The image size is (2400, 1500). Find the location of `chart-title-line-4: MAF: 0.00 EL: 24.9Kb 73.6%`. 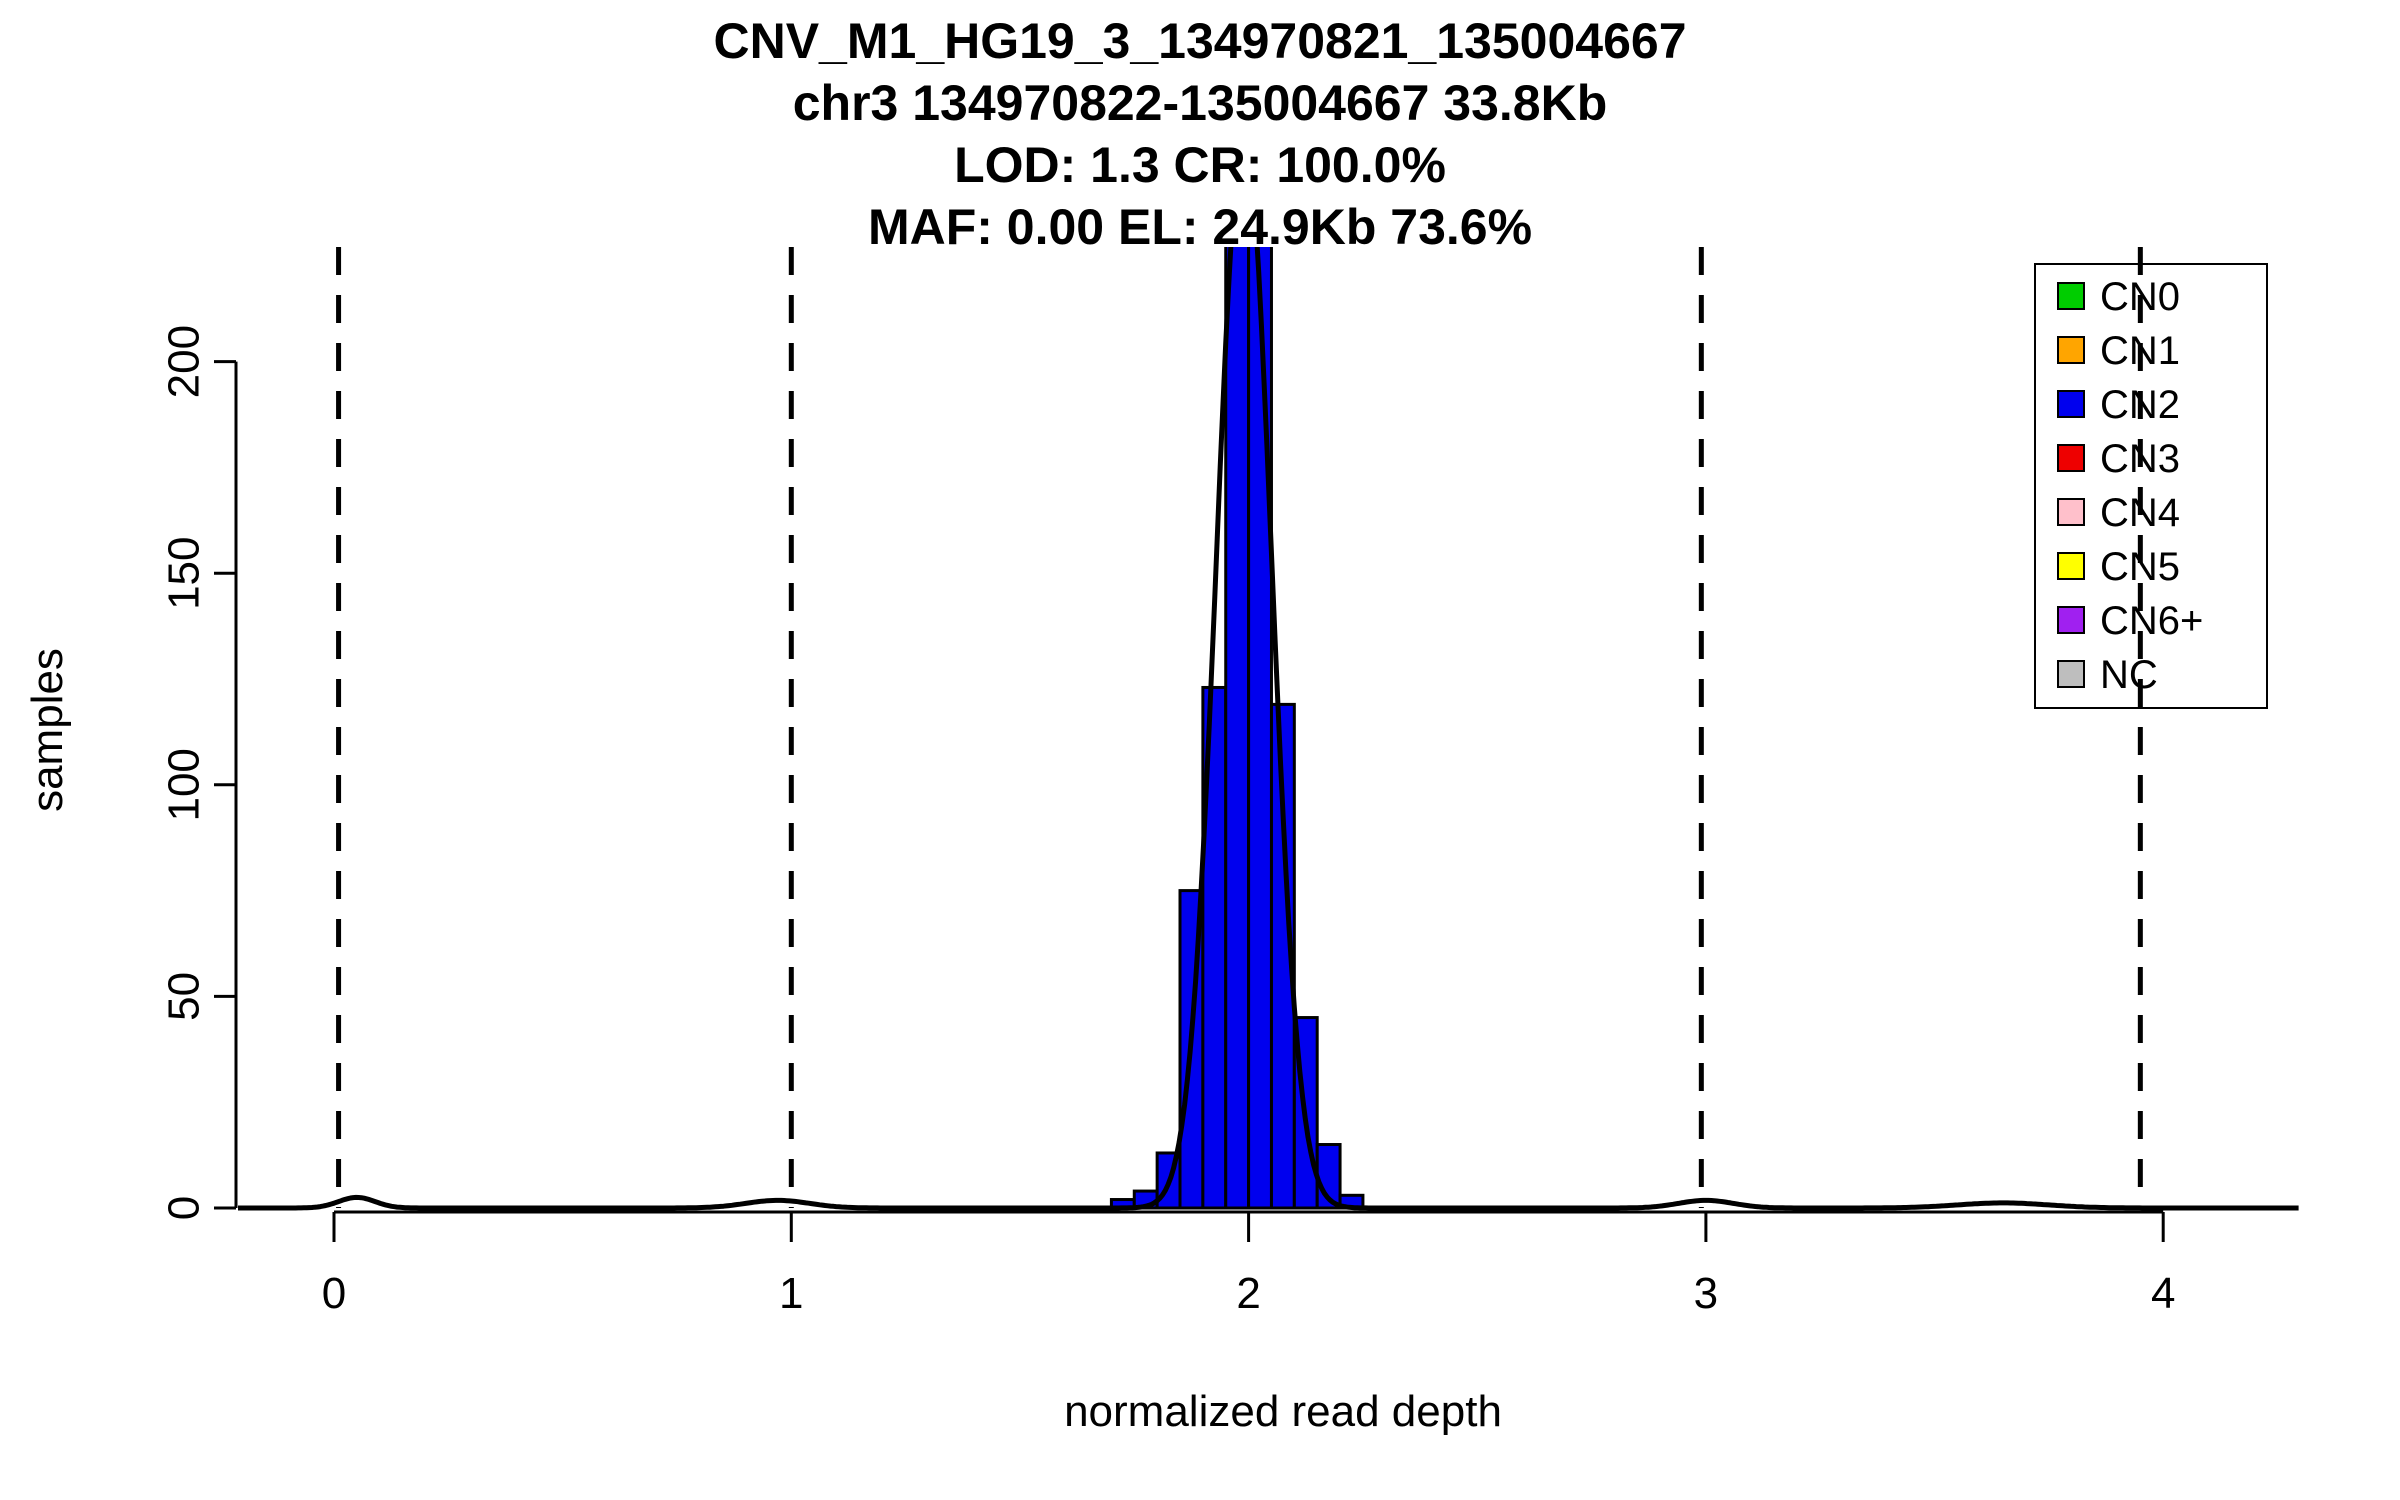

chart-title-line-4: MAF: 0.00 EL: 24.9Kb 73.6% is located at coordinates (1200, 227).